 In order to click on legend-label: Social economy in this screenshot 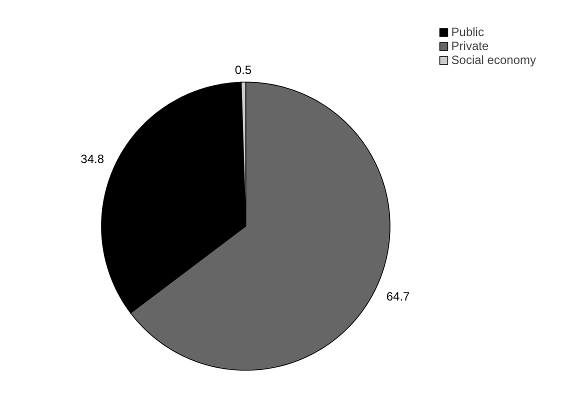, I will do `click(493, 60)`.